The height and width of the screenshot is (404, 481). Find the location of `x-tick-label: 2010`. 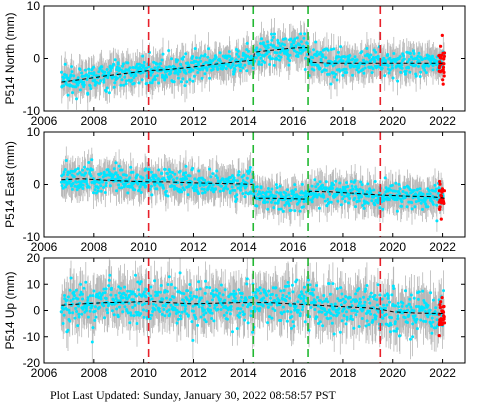

x-tick-label: 2010 is located at coordinates (143, 121).